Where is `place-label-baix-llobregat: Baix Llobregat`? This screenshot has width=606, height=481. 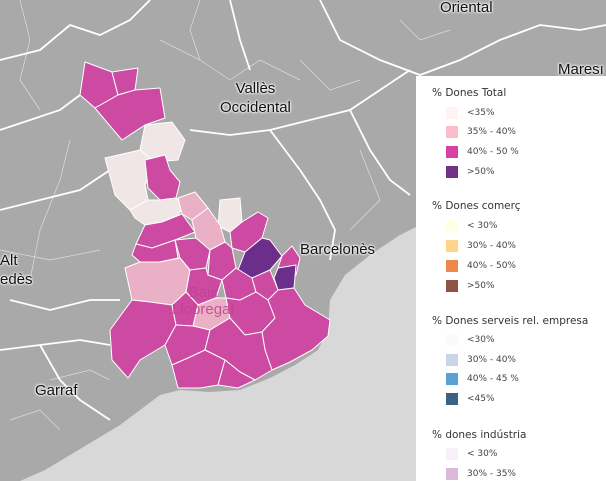 place-label-baix-llobregat: Baix Llobregat is located at coordinates (203, 301).